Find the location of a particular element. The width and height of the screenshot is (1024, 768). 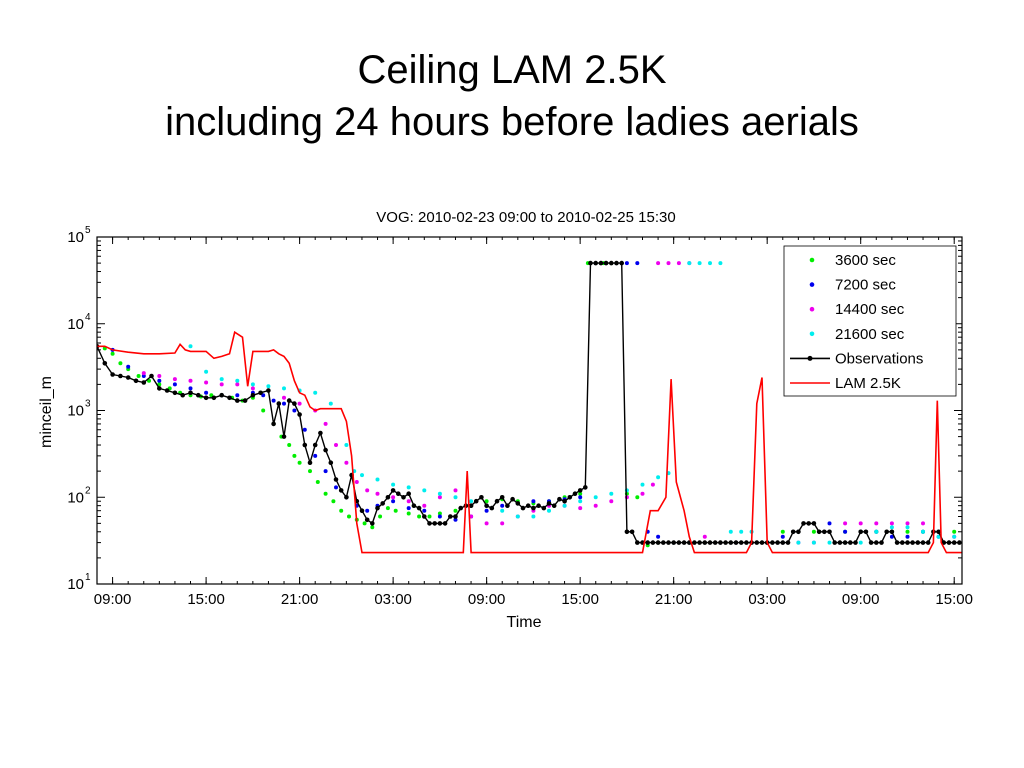

y-tick-exponent: 1 is located at coordinates (88, 577).